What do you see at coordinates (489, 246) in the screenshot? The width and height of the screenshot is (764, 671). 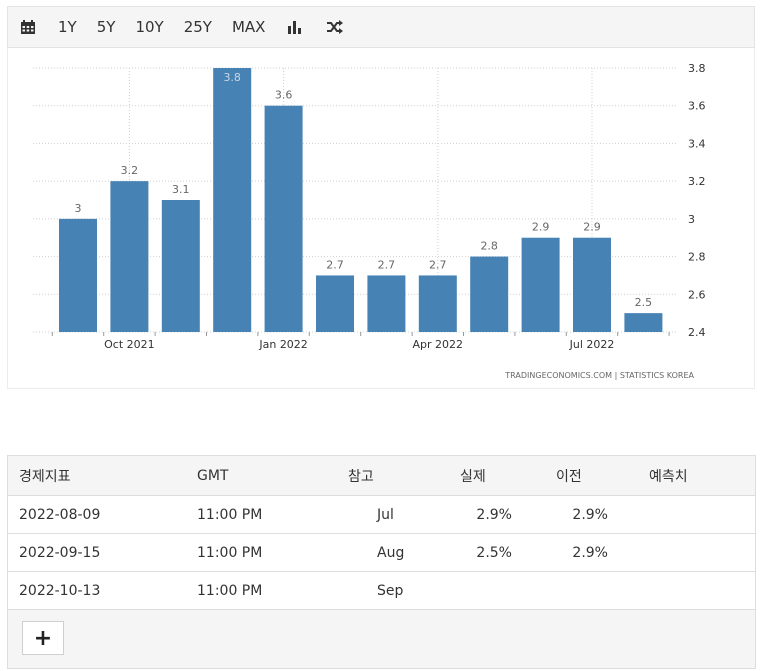 I see `data-label: 2.8` at bounding box center [489, 246].